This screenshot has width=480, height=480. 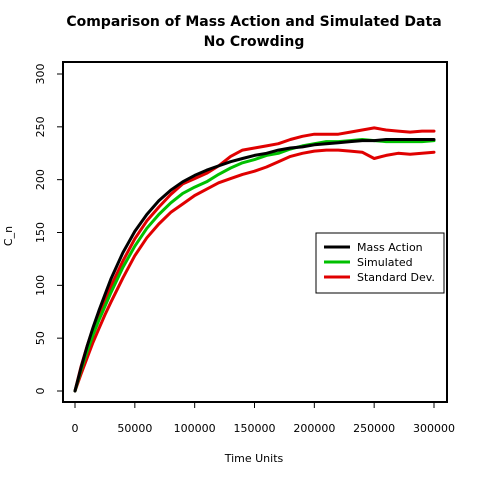 I want to click on x-tick-label: 200000, so click(x=314, y=428).